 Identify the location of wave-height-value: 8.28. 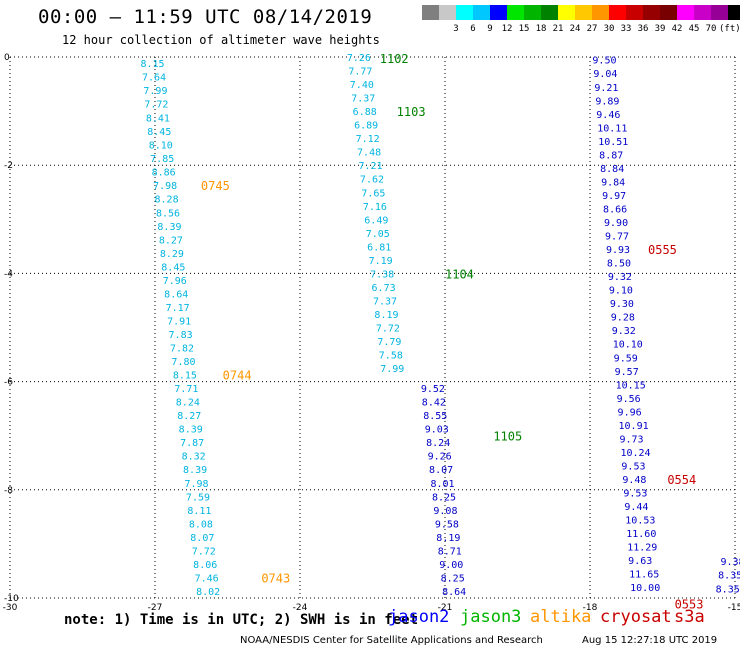
(167, 200).